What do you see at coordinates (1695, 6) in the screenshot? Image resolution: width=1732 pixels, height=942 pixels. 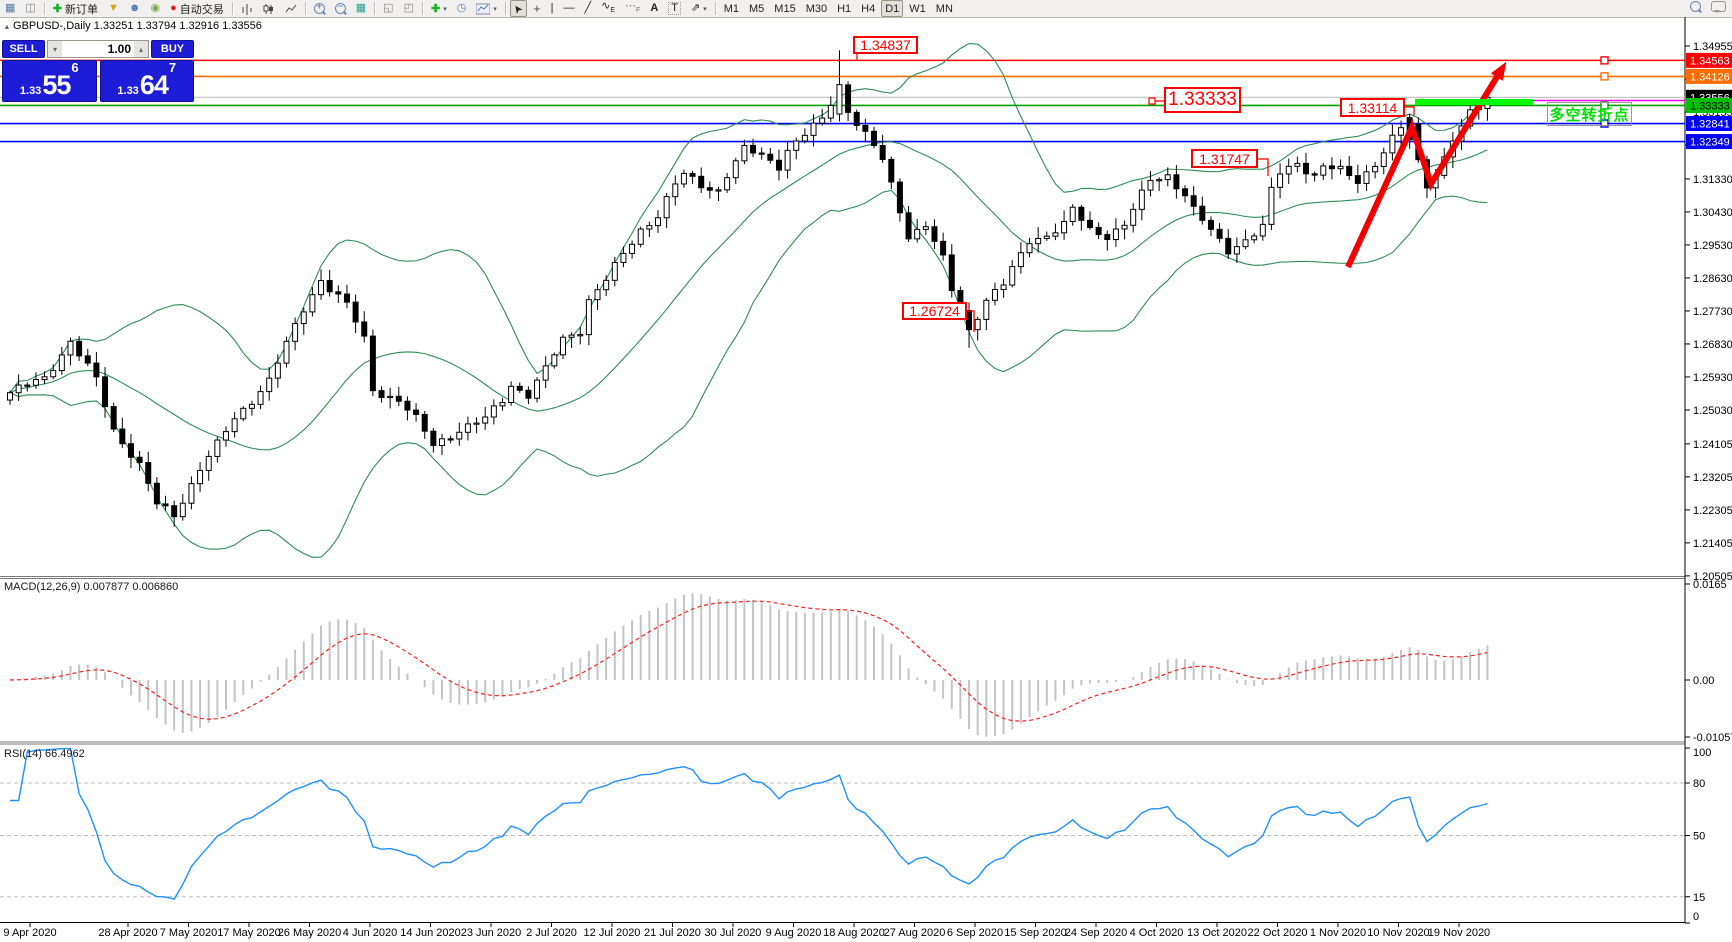 I see `search-icon` at bounding box center [1695, 6].